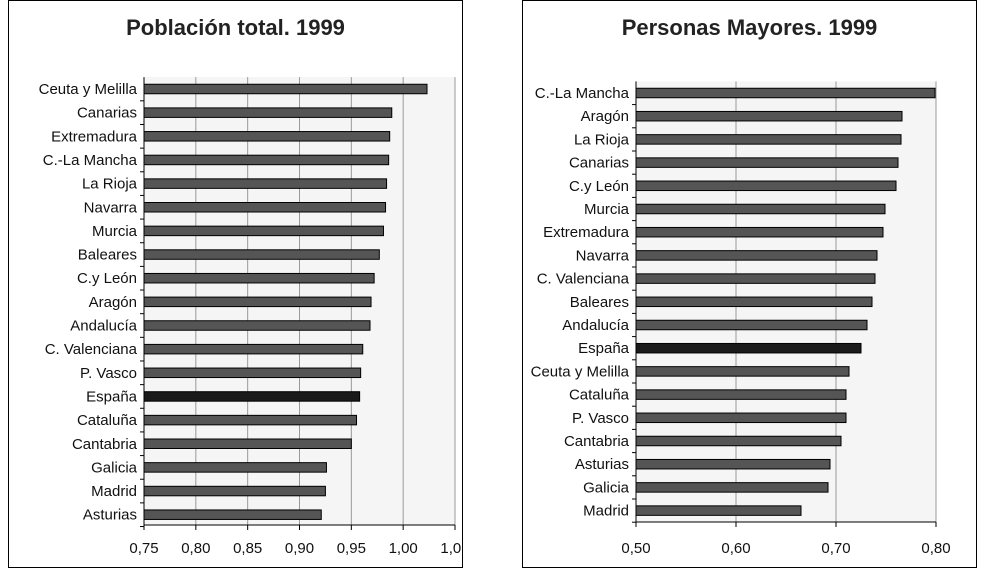 This screenshot has height=568, width=987. Describe the element at coordinates (835, 548) in the screenshot. I see `x-tick-label: 0,70` at that location.